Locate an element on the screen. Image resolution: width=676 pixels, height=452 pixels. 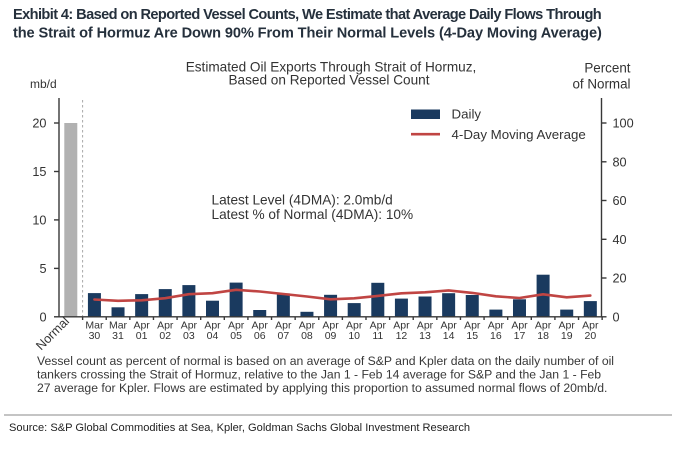
svg-text: Latest Level (4DMA): 2.0mb/d is located at coordinates (302, 199).